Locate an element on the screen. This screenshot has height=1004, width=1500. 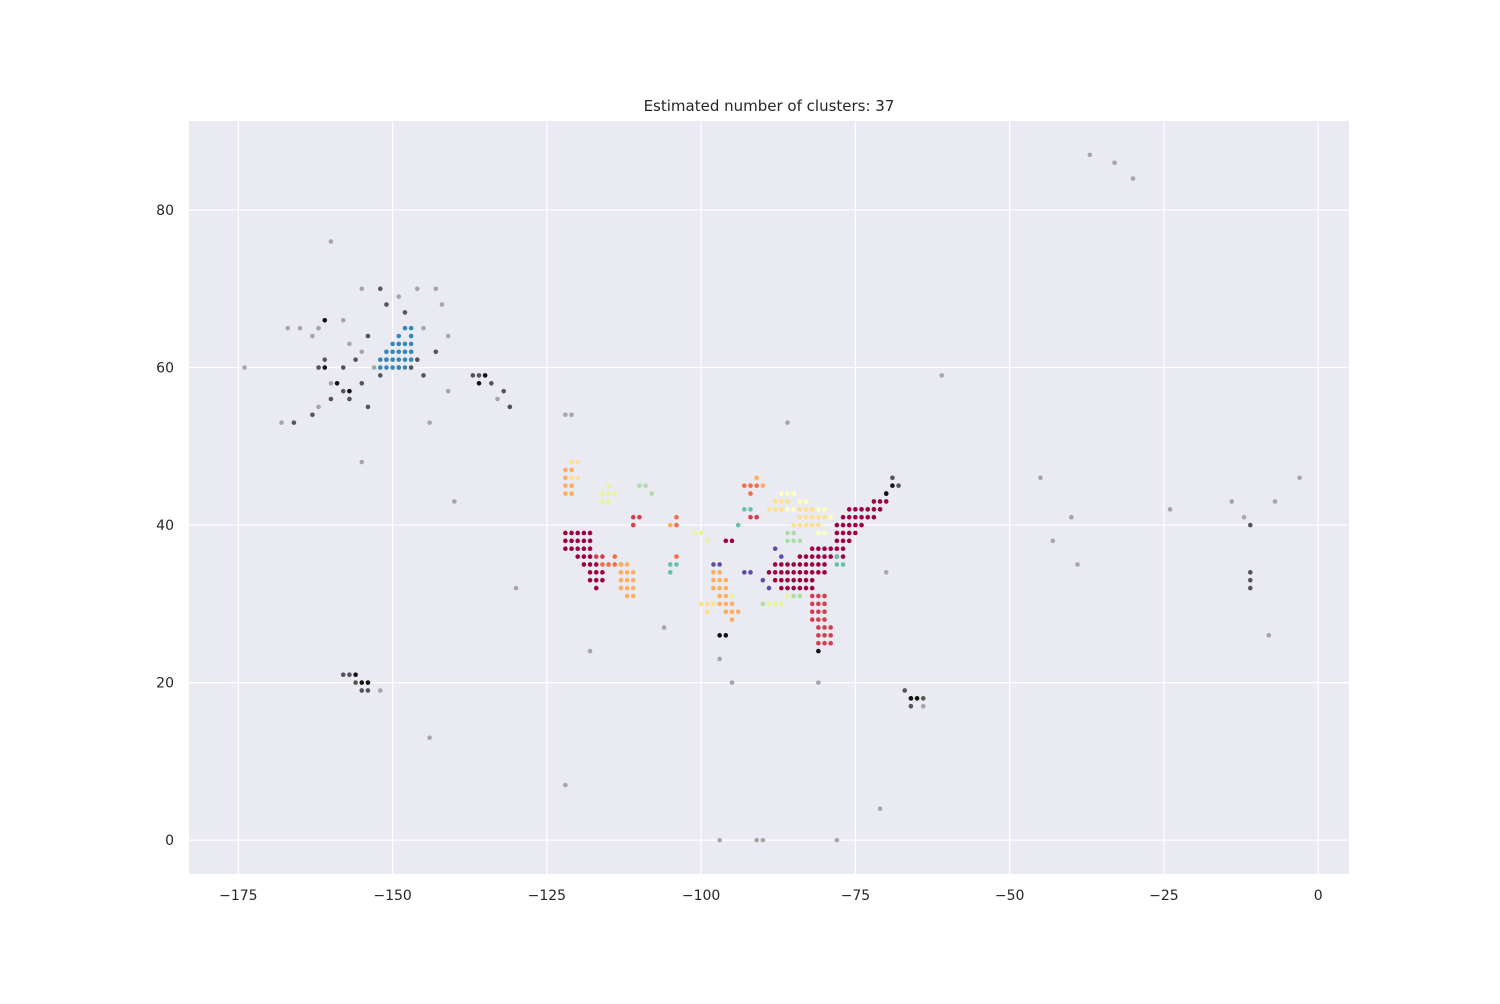
x-tick-label: −150 is located at coordinates (392, 896).